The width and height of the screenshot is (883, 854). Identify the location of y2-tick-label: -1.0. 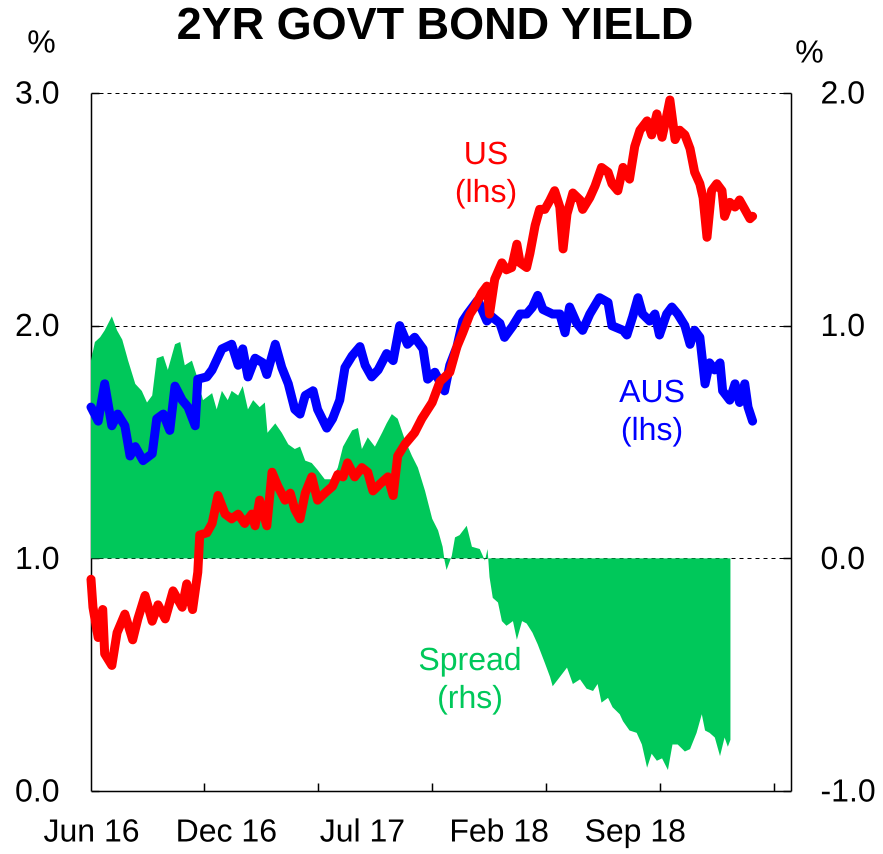
(848, 790).